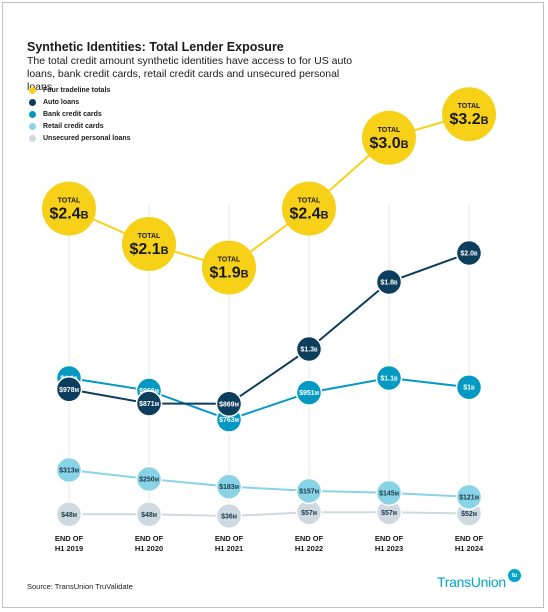 This screenshot has width=548, height=612. I want to click on x-label-line2-6: H1 2024, so click(469, 548).